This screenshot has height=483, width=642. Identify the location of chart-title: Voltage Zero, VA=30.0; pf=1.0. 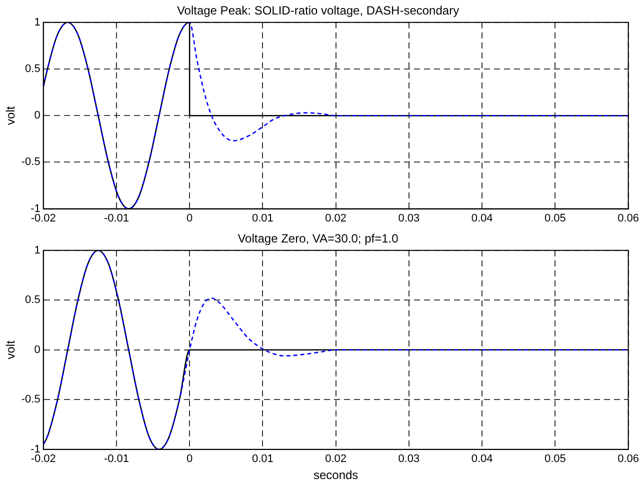
(318, 239).